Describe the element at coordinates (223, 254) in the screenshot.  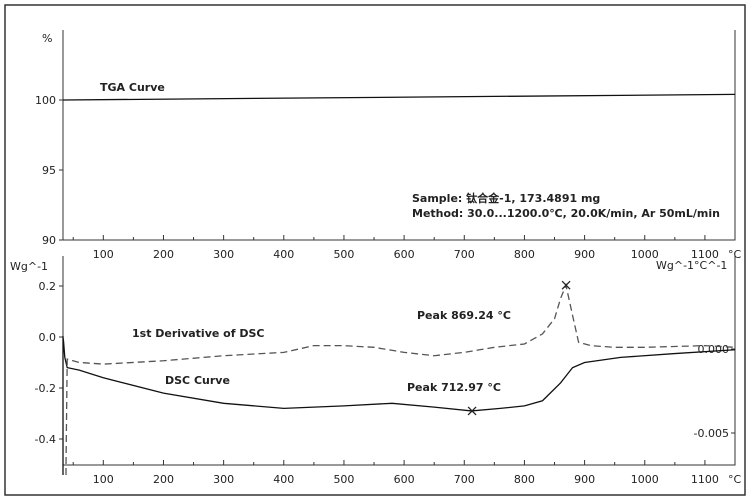
I see `top-xtick-label: 300` at that location.